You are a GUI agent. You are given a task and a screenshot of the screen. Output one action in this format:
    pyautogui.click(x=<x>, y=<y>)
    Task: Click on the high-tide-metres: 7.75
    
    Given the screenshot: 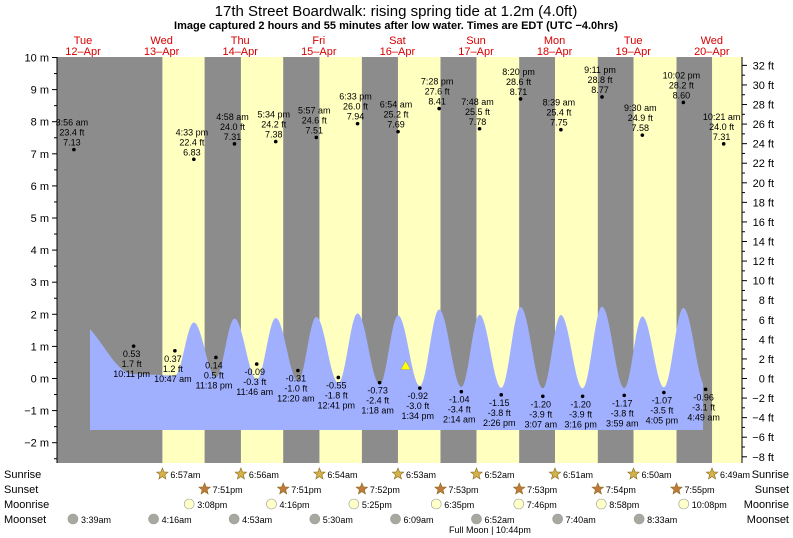 What is the action you would take?
    pyautogui.click(x=559, y=123)
    